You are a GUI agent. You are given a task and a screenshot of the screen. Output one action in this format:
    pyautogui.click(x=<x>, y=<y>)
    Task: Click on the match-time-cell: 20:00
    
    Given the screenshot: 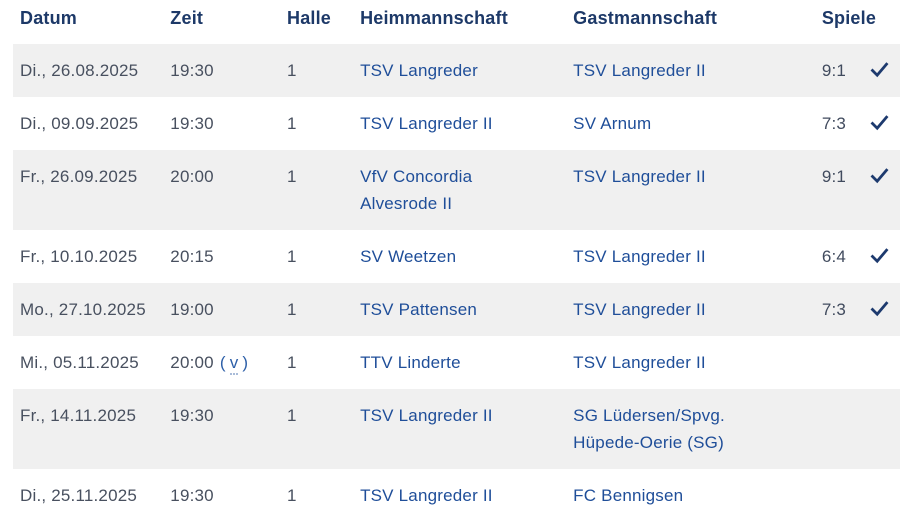 What is the action you would take?
    pyautogui.click(x=228, y=190)
    